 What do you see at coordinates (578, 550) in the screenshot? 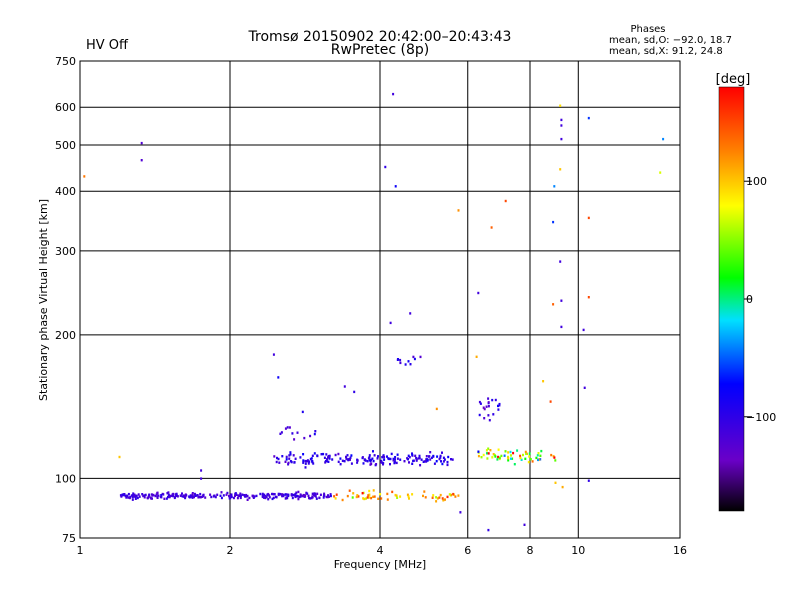
I see `x-tick-label: 10` at bounding box center [578, 550].